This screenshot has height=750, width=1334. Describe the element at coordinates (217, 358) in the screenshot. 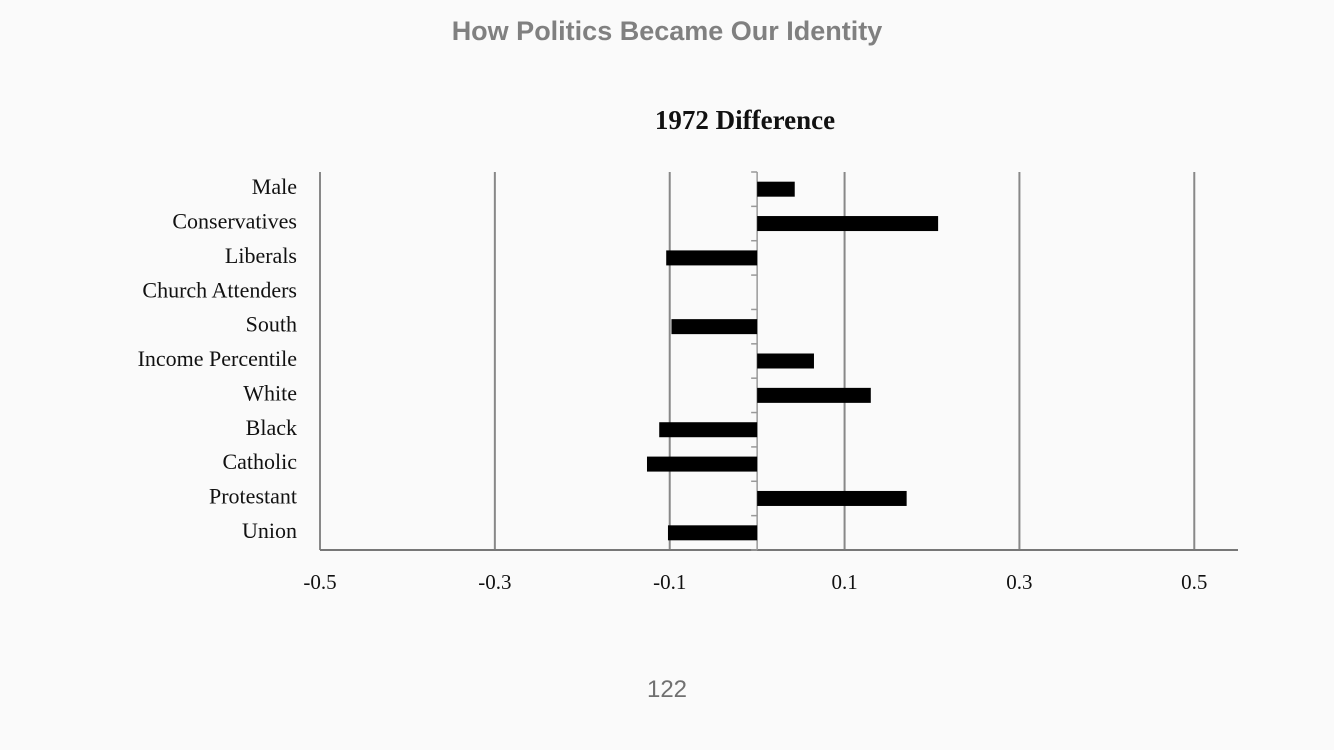

I see `y-tick-label: Income Percentile` at that location.